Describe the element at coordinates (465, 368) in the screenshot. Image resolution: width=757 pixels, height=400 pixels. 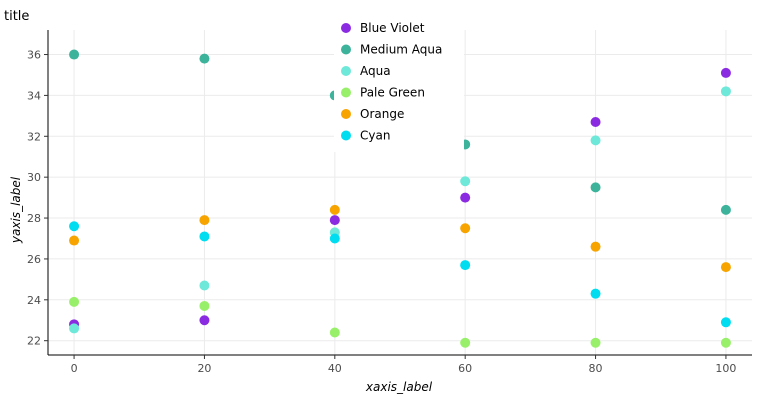
I see `x-tick-label: 60` at that location.